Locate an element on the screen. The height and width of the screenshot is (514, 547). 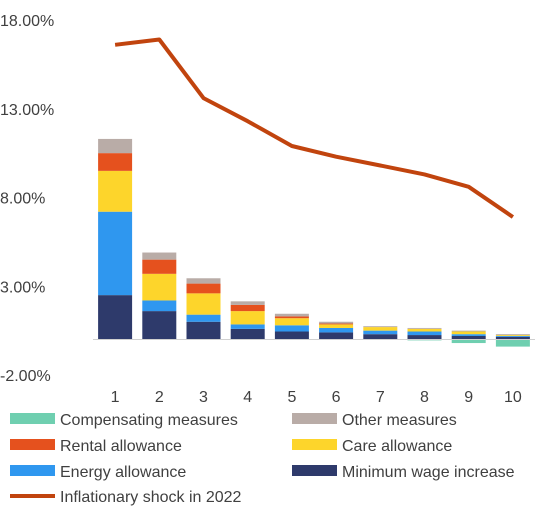
legend-label: Other measures is located at coordinates (399, 420).